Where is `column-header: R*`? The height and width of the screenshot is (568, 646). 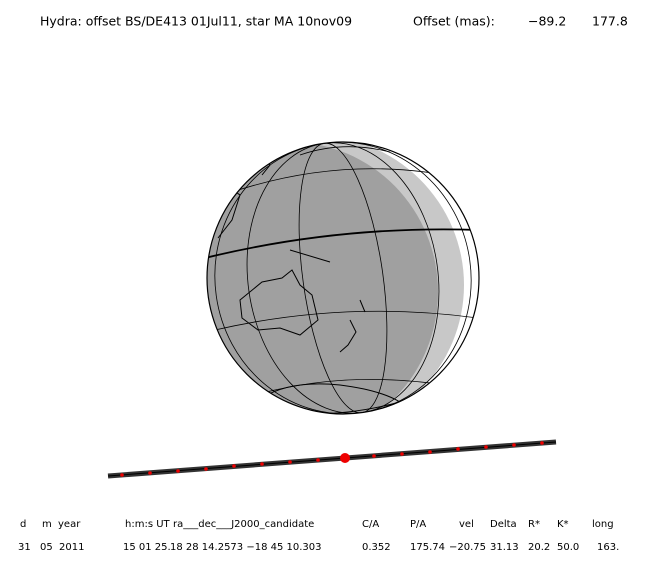 column-header: R* is located at coordinates (534, 524).